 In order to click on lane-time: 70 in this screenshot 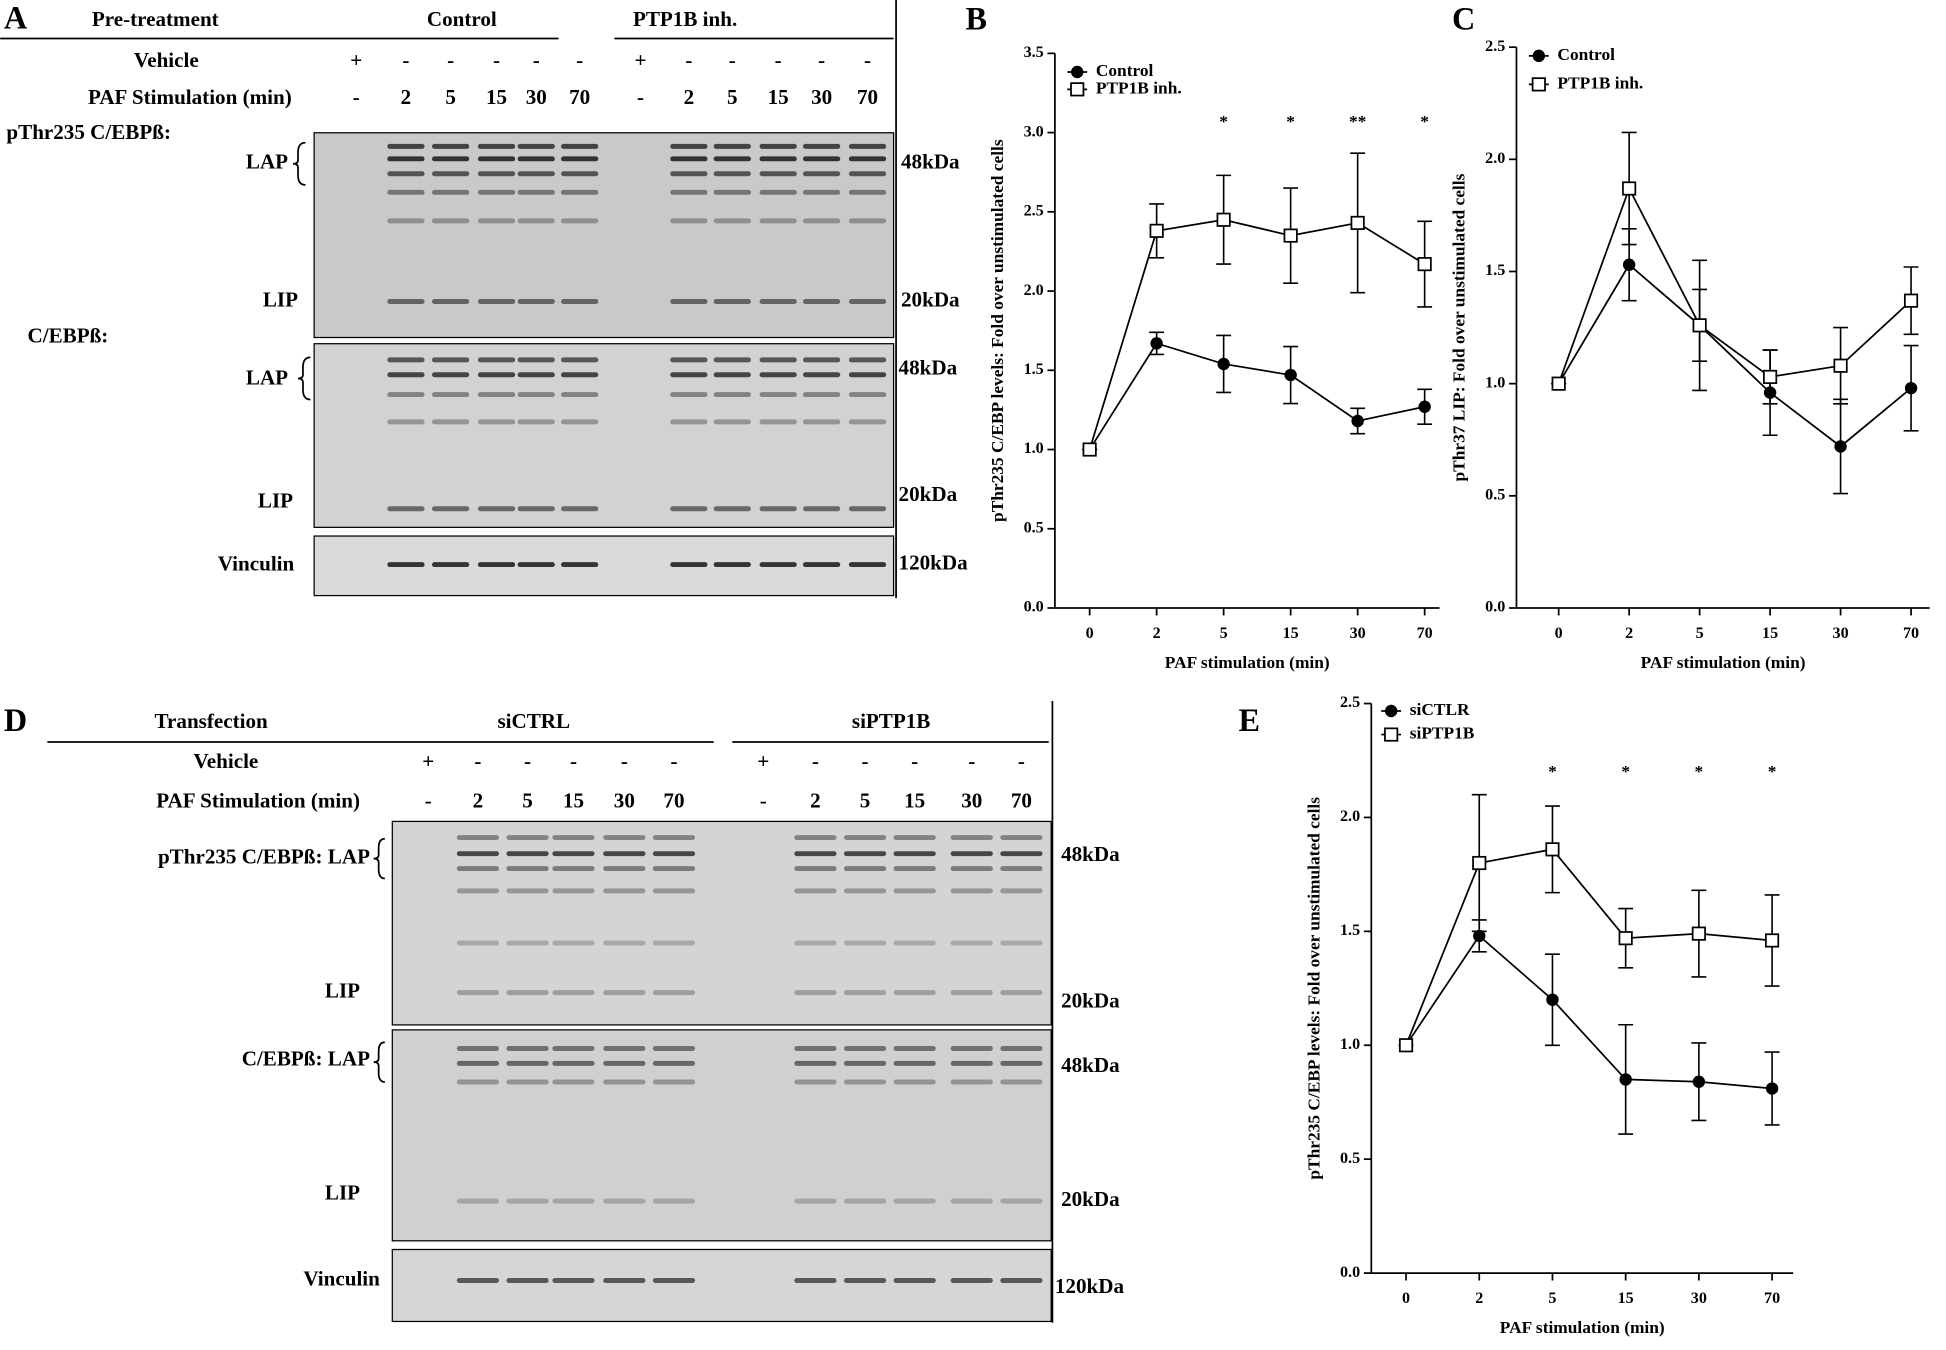, I will do `click(673, 801)`.